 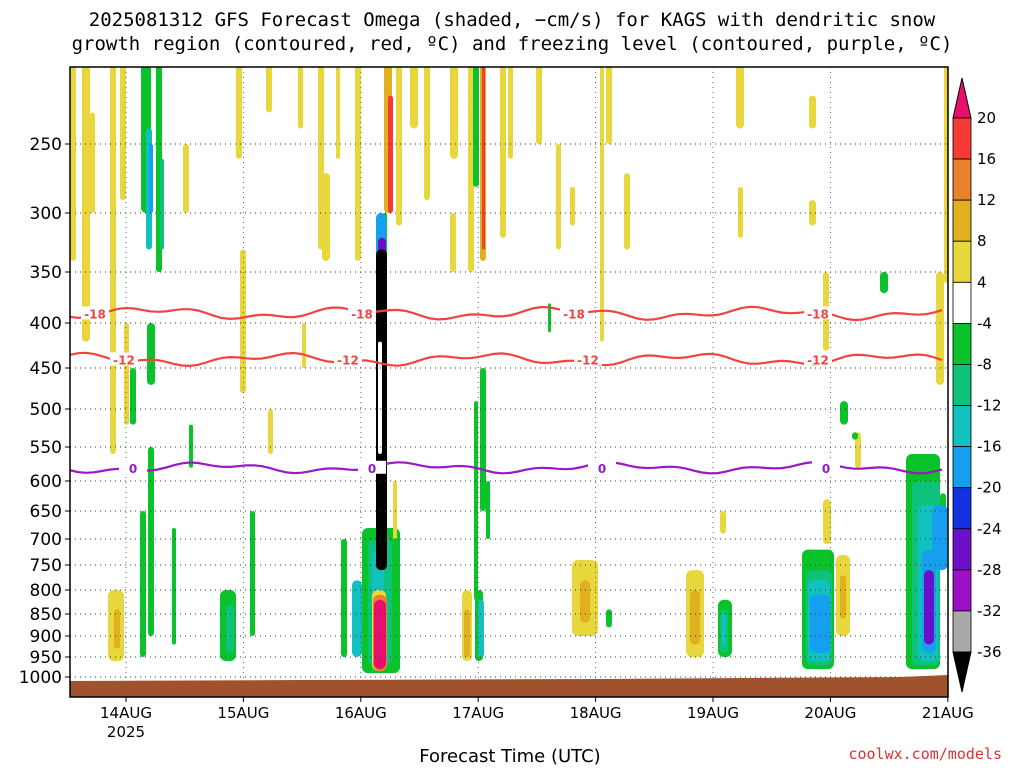 I want to click on event16-red-top, so click(x=390, y=154).